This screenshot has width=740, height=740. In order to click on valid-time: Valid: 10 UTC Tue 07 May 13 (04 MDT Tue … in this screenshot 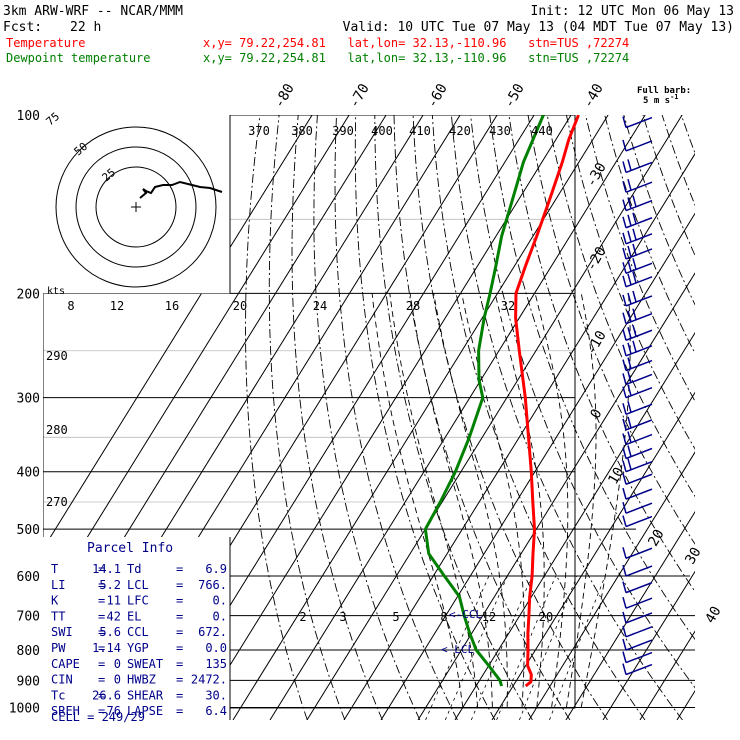, I will do `click(538, 27)`.